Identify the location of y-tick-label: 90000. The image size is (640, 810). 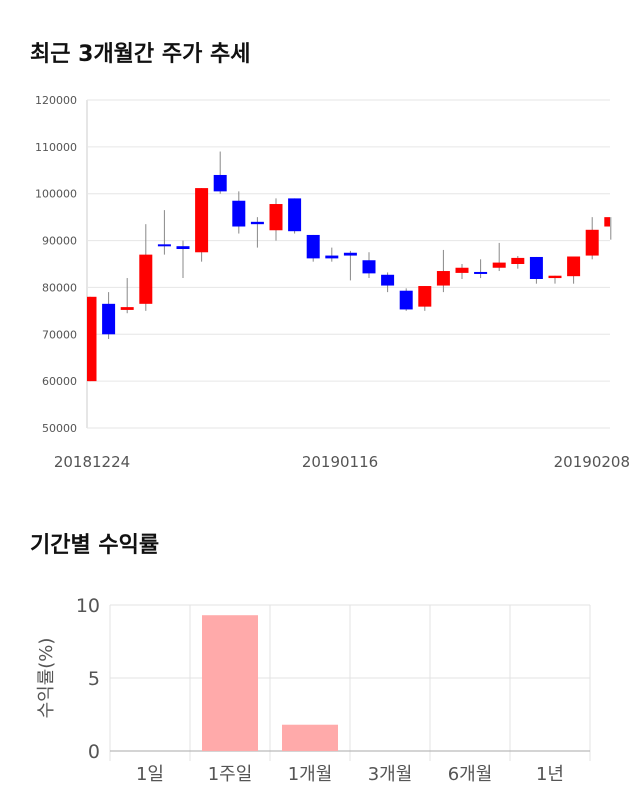
(59, 241).